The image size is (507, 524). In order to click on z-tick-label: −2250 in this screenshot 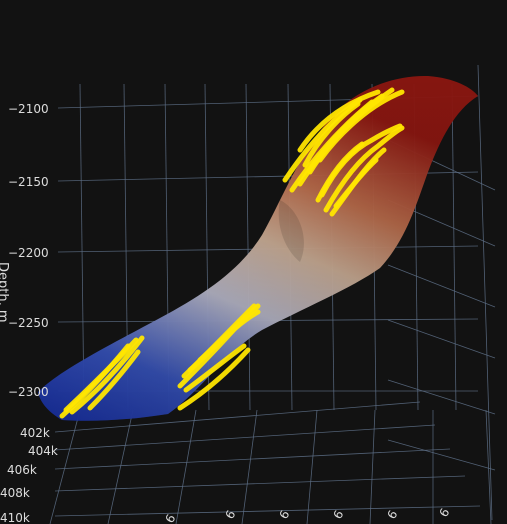, I will do `click(28, 323)`.